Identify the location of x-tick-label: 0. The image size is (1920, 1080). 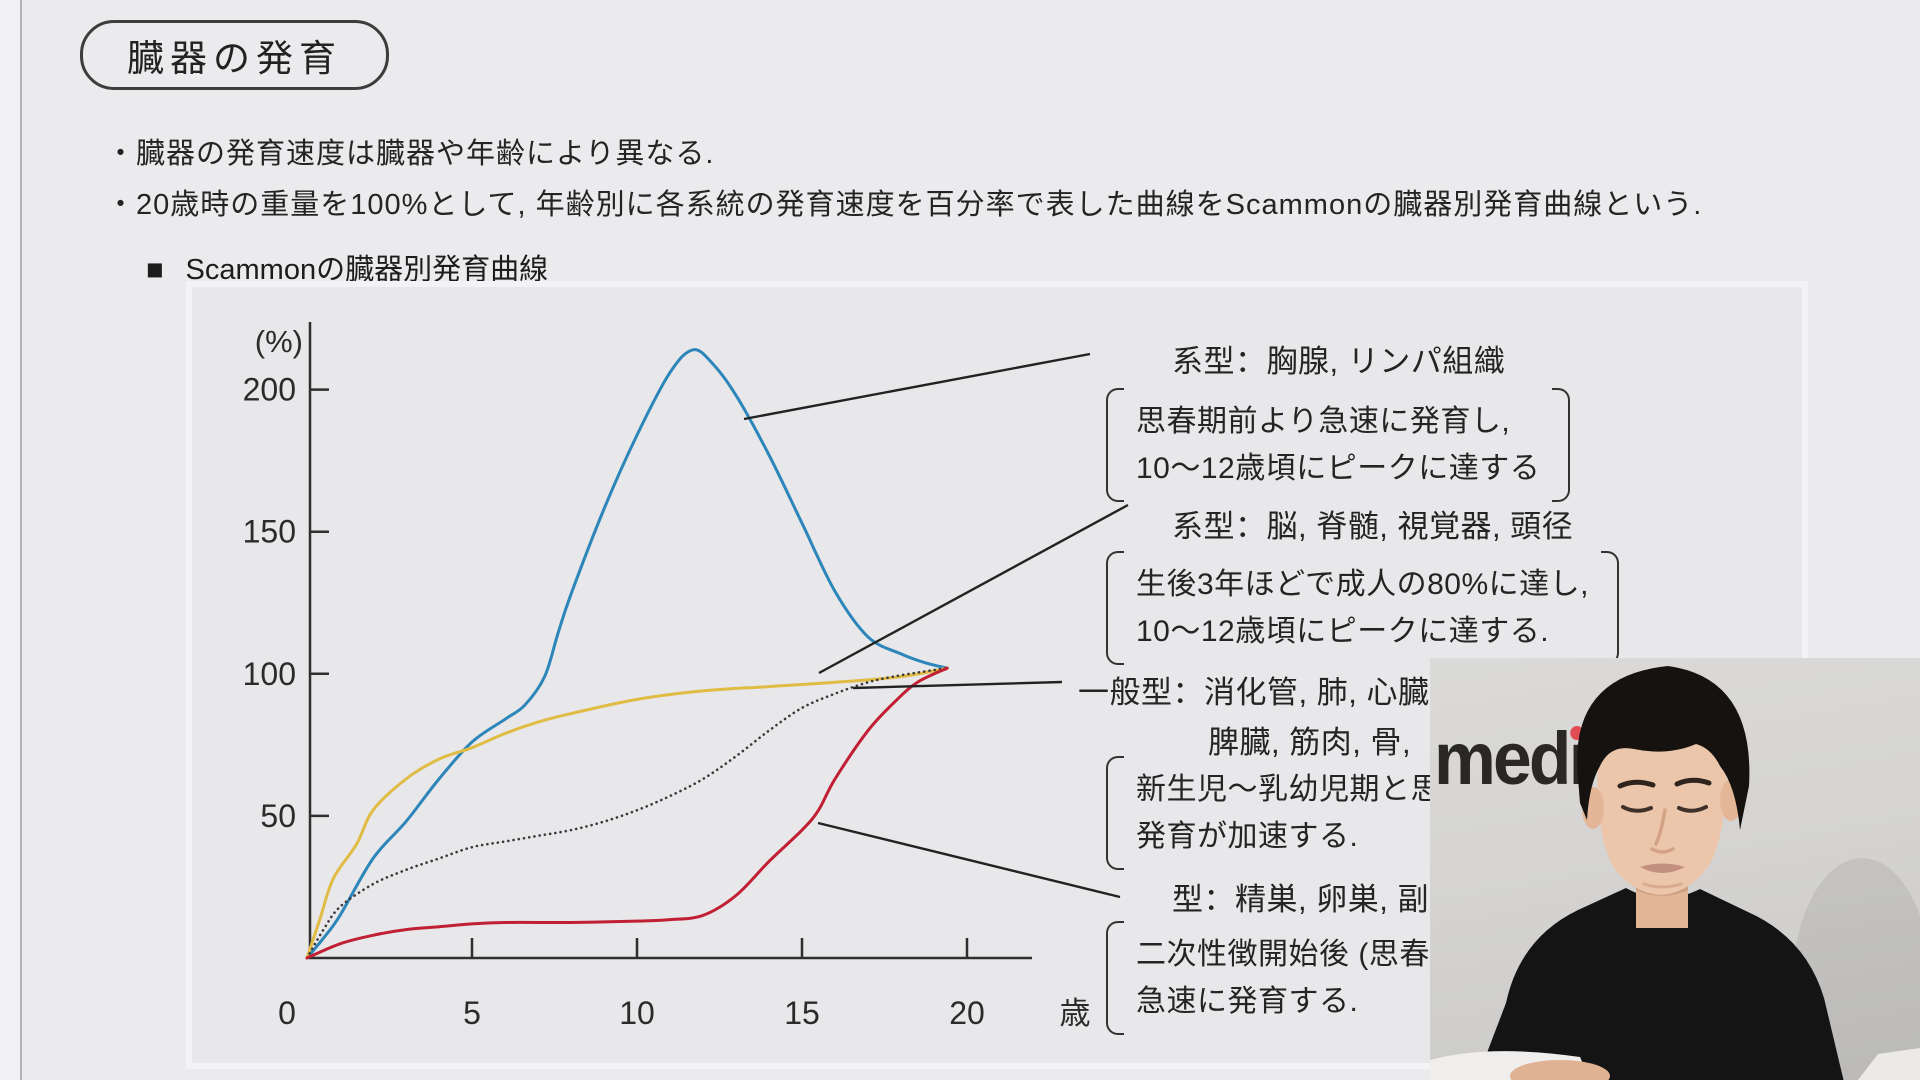
(287, 1013).